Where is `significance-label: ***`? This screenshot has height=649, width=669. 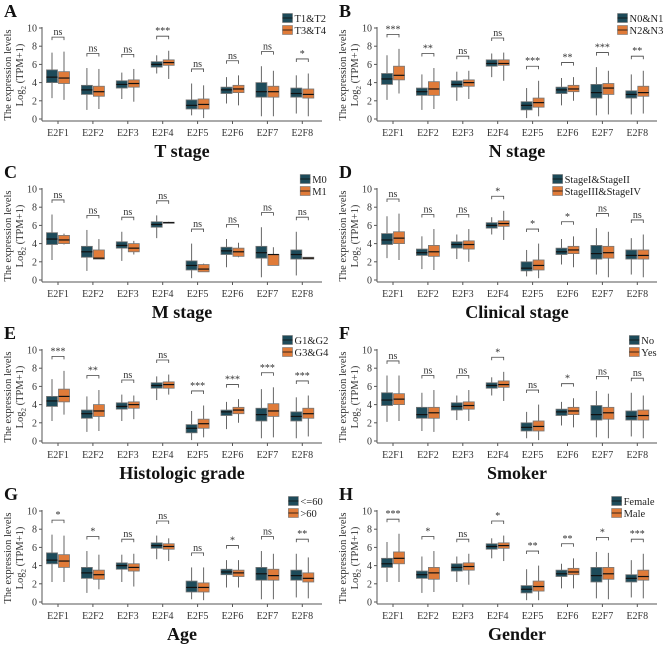 significance-label: *** is located at coordinates (232, 380).